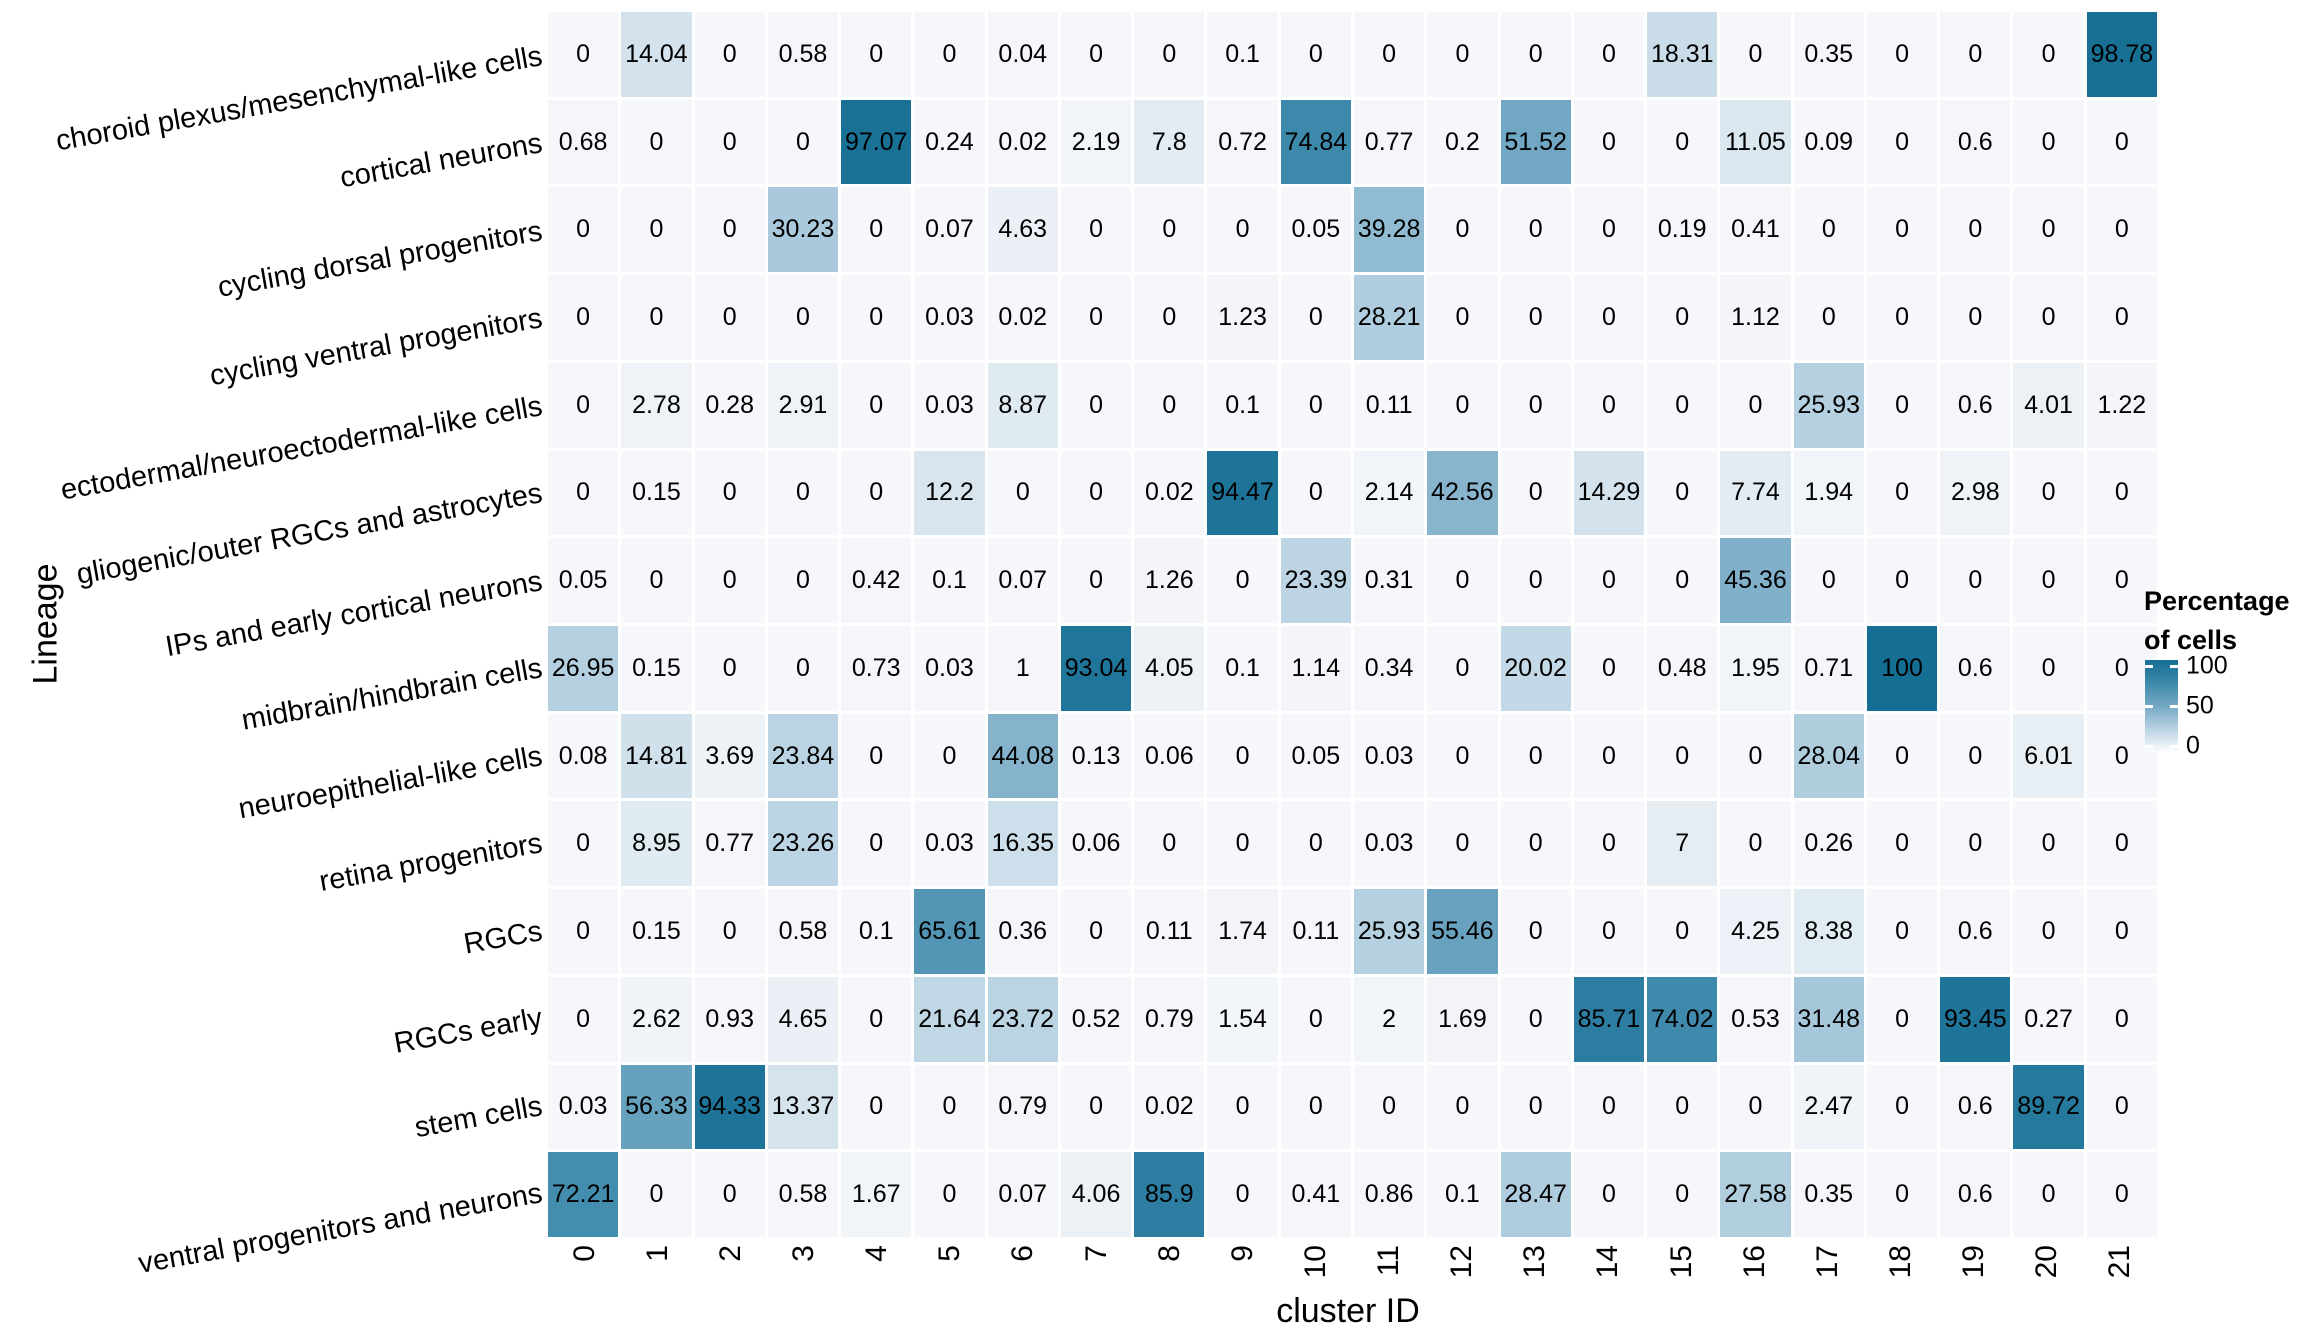 Image resolution: width=2304 pixels, height=1344 pixels. Describe the element at coordinates (1974, 1262) in the screenshot. I see `column-label: 19` at that location.